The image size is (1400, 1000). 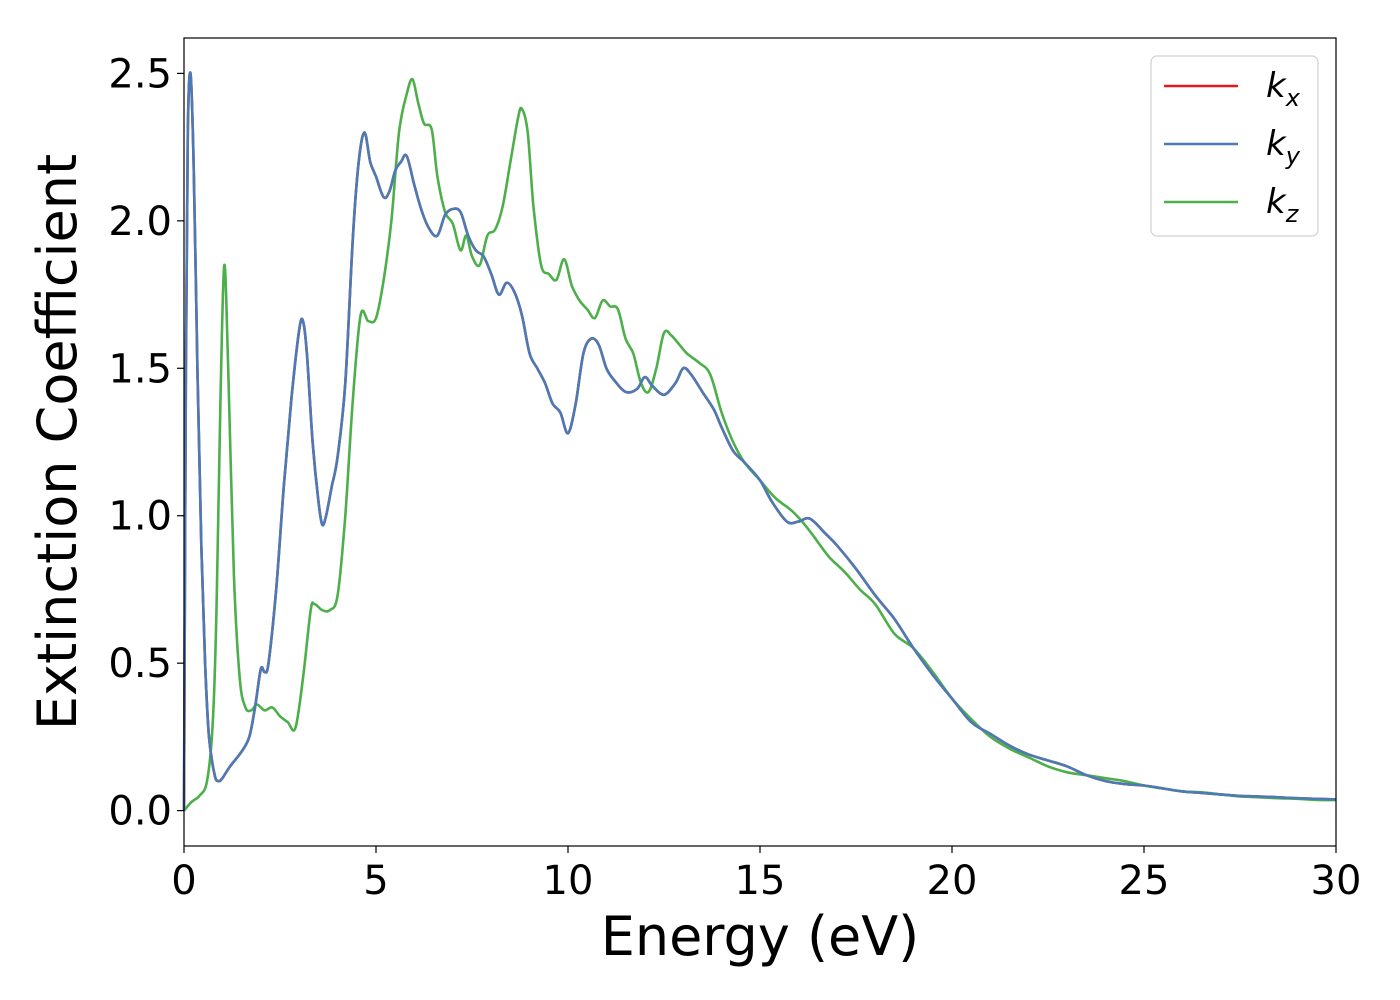 I want to click on x-tick-label: 20, so click(x=952, y=881).